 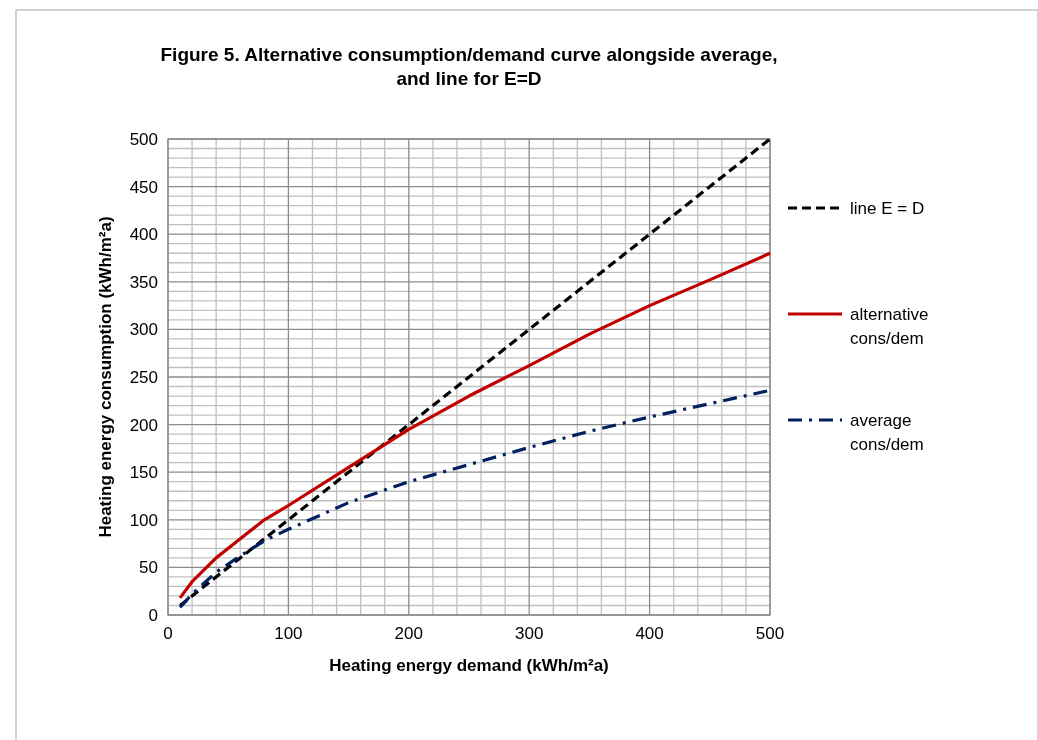 What do you see at coordinates (143, 425) in the screenshot?
I see `y-tick-label: 200` at bounding box center [143, 425].